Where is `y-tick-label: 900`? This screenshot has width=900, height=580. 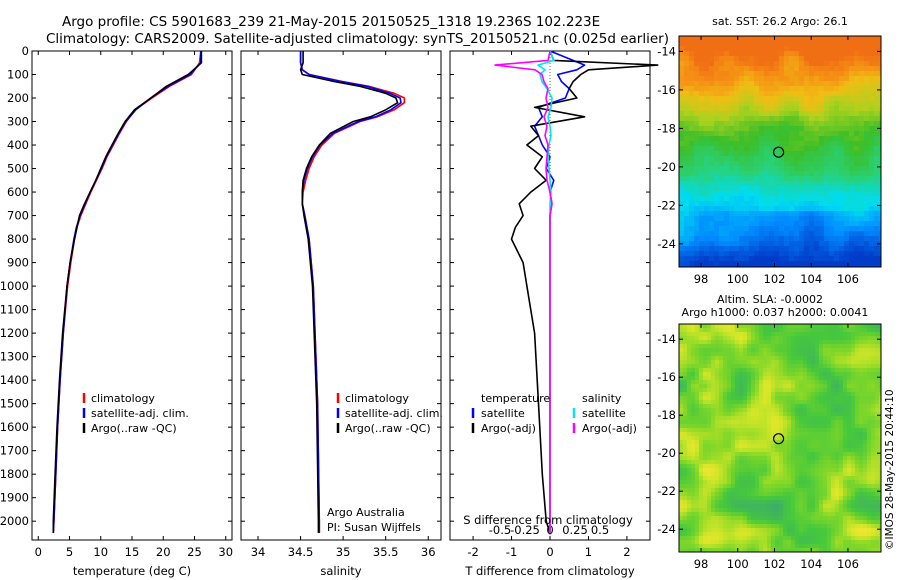 y-tick-label: 900 is located at coordinates (18, 263).